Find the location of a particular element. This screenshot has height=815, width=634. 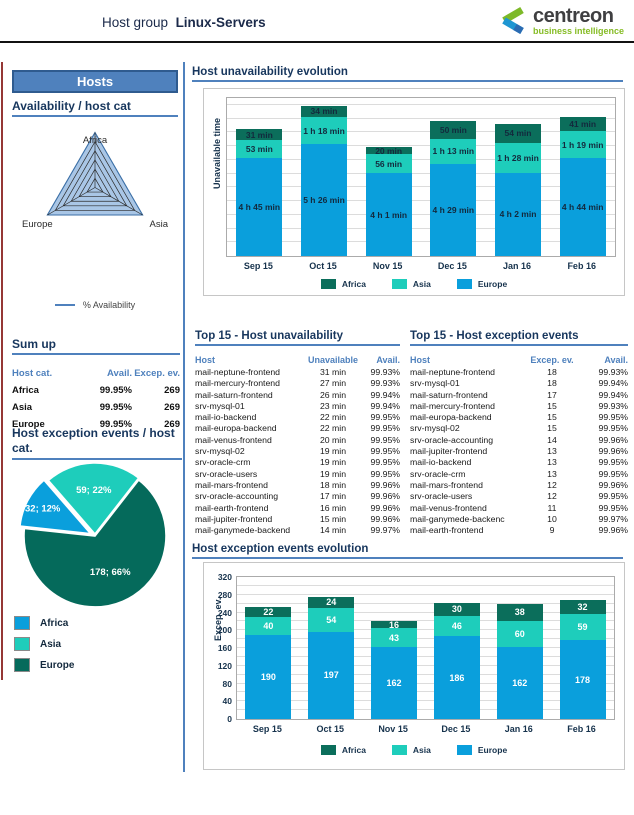

page-title: Host group Linux-Servers is located at coordinates (184, 22).